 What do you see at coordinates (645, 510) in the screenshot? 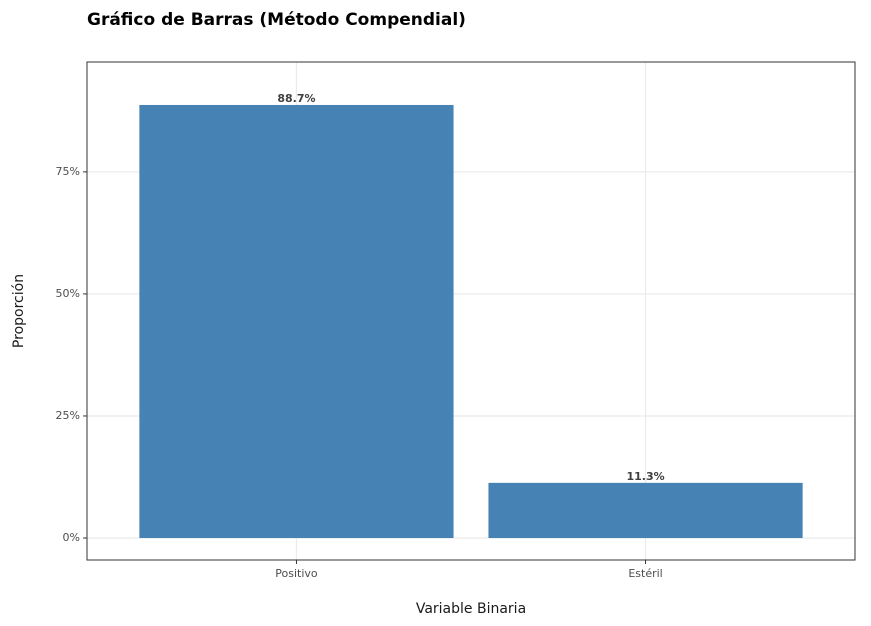
I see `bar` at bounding box center [645, 510].